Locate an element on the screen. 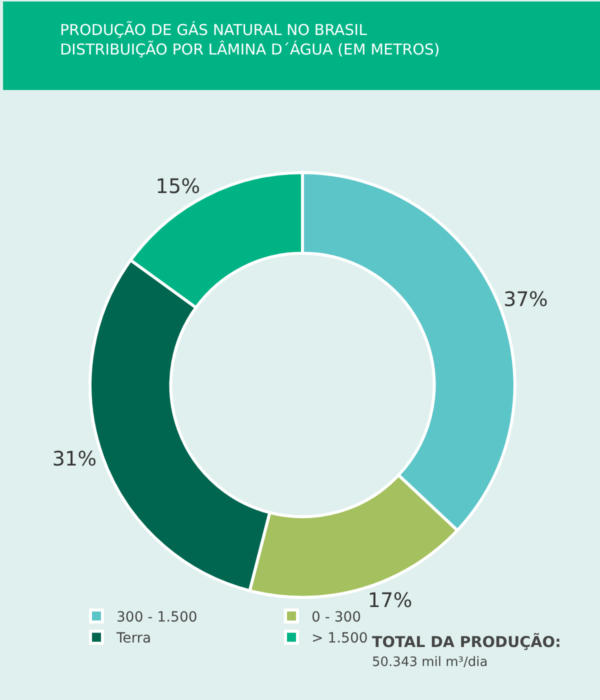 This screenshot has height=700, width=600. data-label: 31% is located at coordinates (74, 458).